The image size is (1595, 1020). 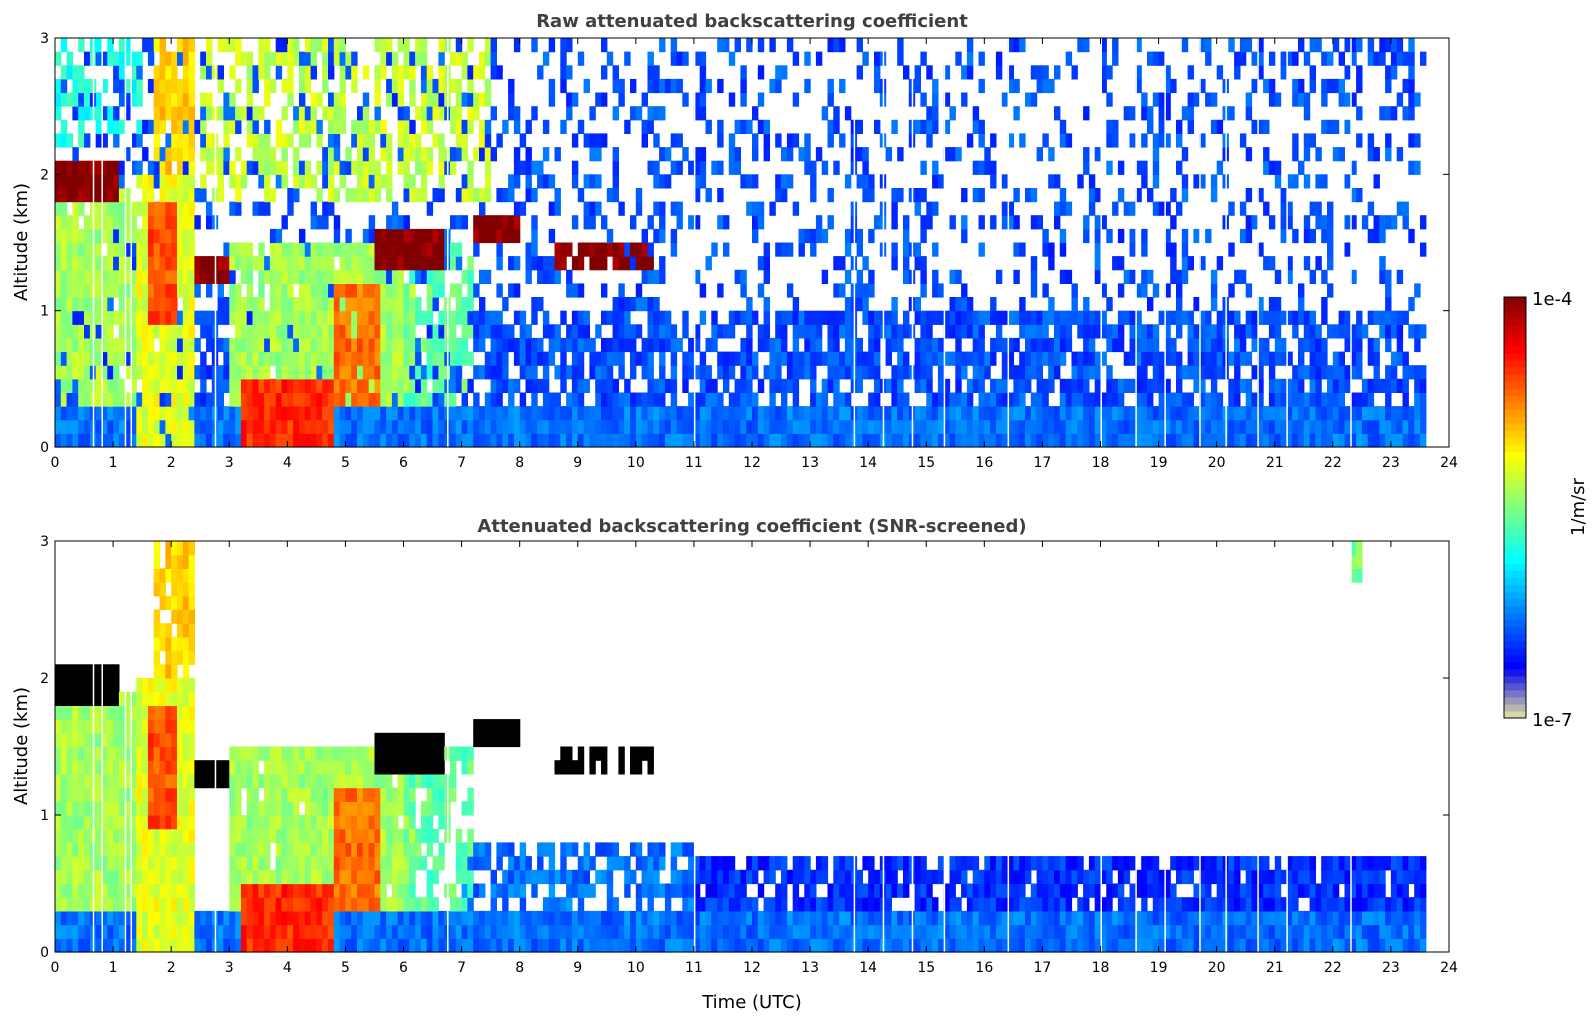 What do you see at coordinates (926, 463) in the screenshot?
I see `x-tick-label: 15` at bounding box center [926, 463].